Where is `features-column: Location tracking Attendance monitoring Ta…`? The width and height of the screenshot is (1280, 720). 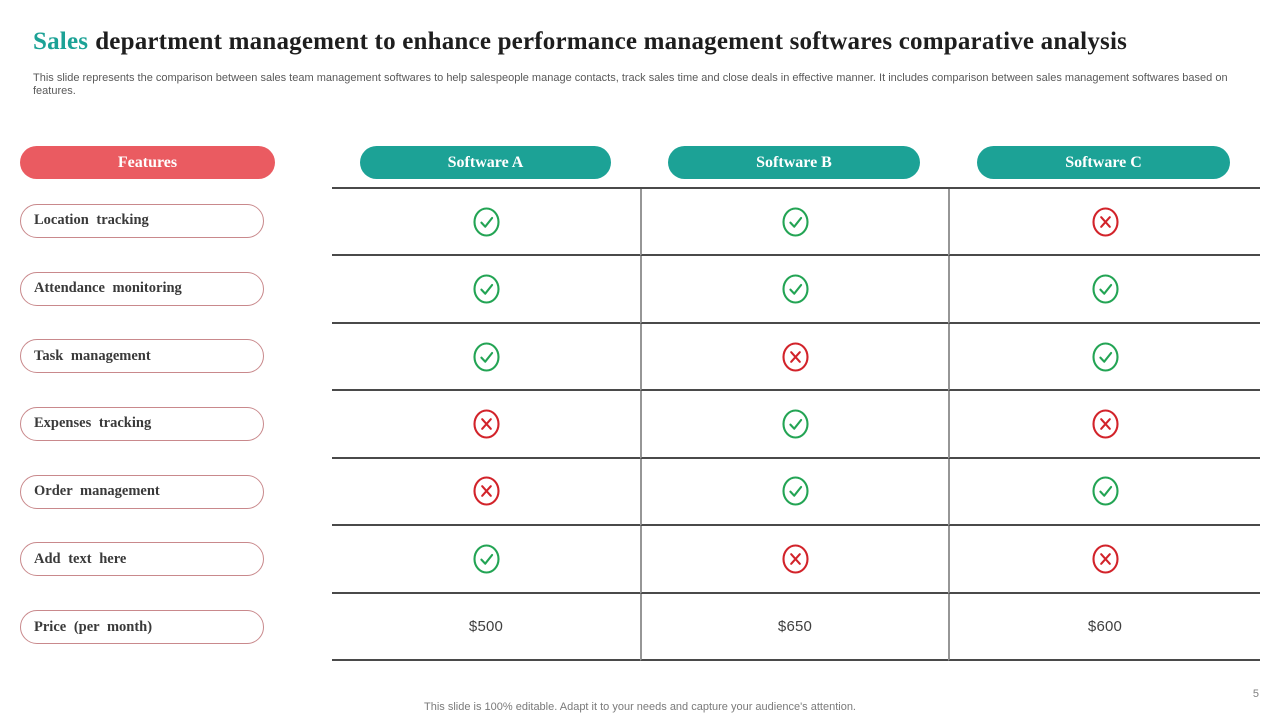 features-column: Location tracking Attendance monitoring Ta… is located at coordinates (142, 424).